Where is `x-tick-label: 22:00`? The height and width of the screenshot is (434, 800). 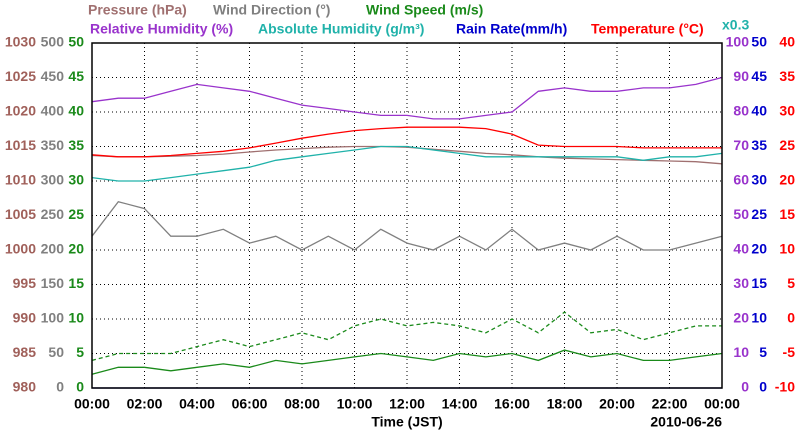 x-tick-label: 22:00 is located at coordinates (670, 404).